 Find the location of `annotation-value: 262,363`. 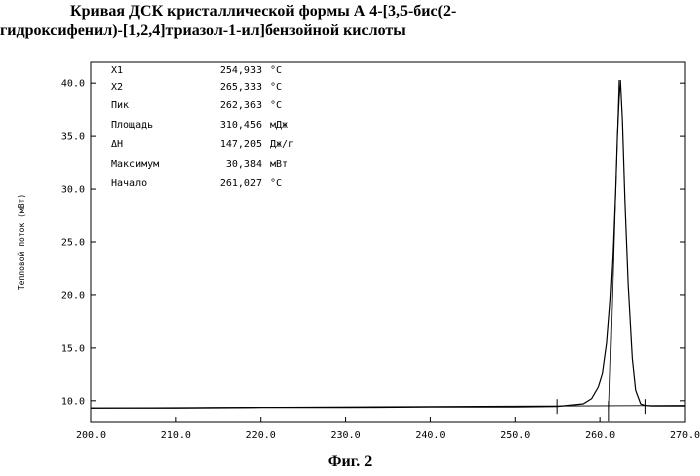

annotation-value: 262,363 is located at coordinates (241, 105).